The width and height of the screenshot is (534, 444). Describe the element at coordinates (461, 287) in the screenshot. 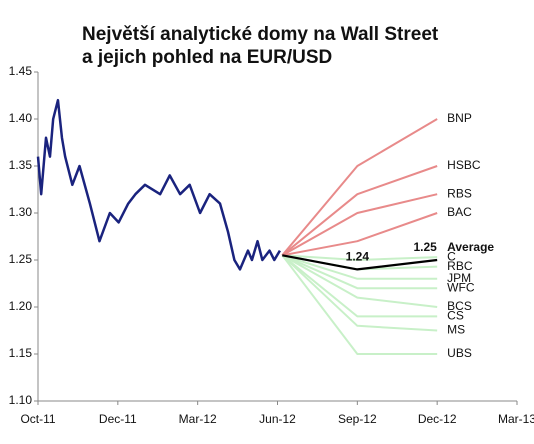

I see `series-label: WFC` at that location.